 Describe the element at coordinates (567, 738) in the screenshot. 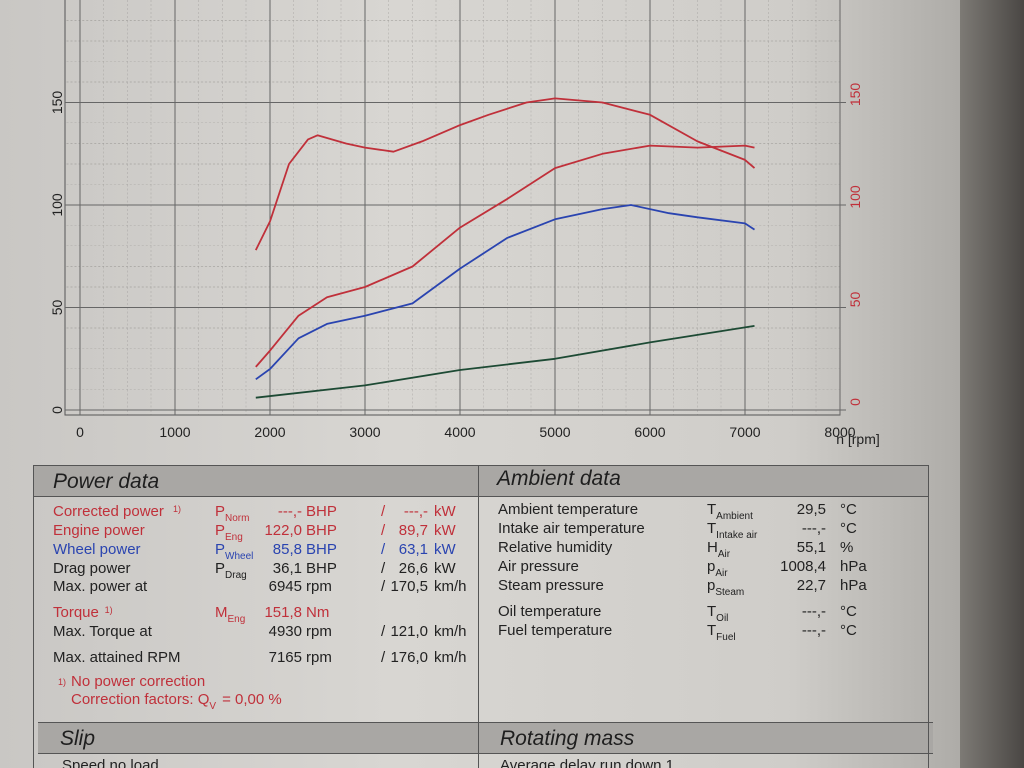

I see `section-title: Rotating mass` at that location.